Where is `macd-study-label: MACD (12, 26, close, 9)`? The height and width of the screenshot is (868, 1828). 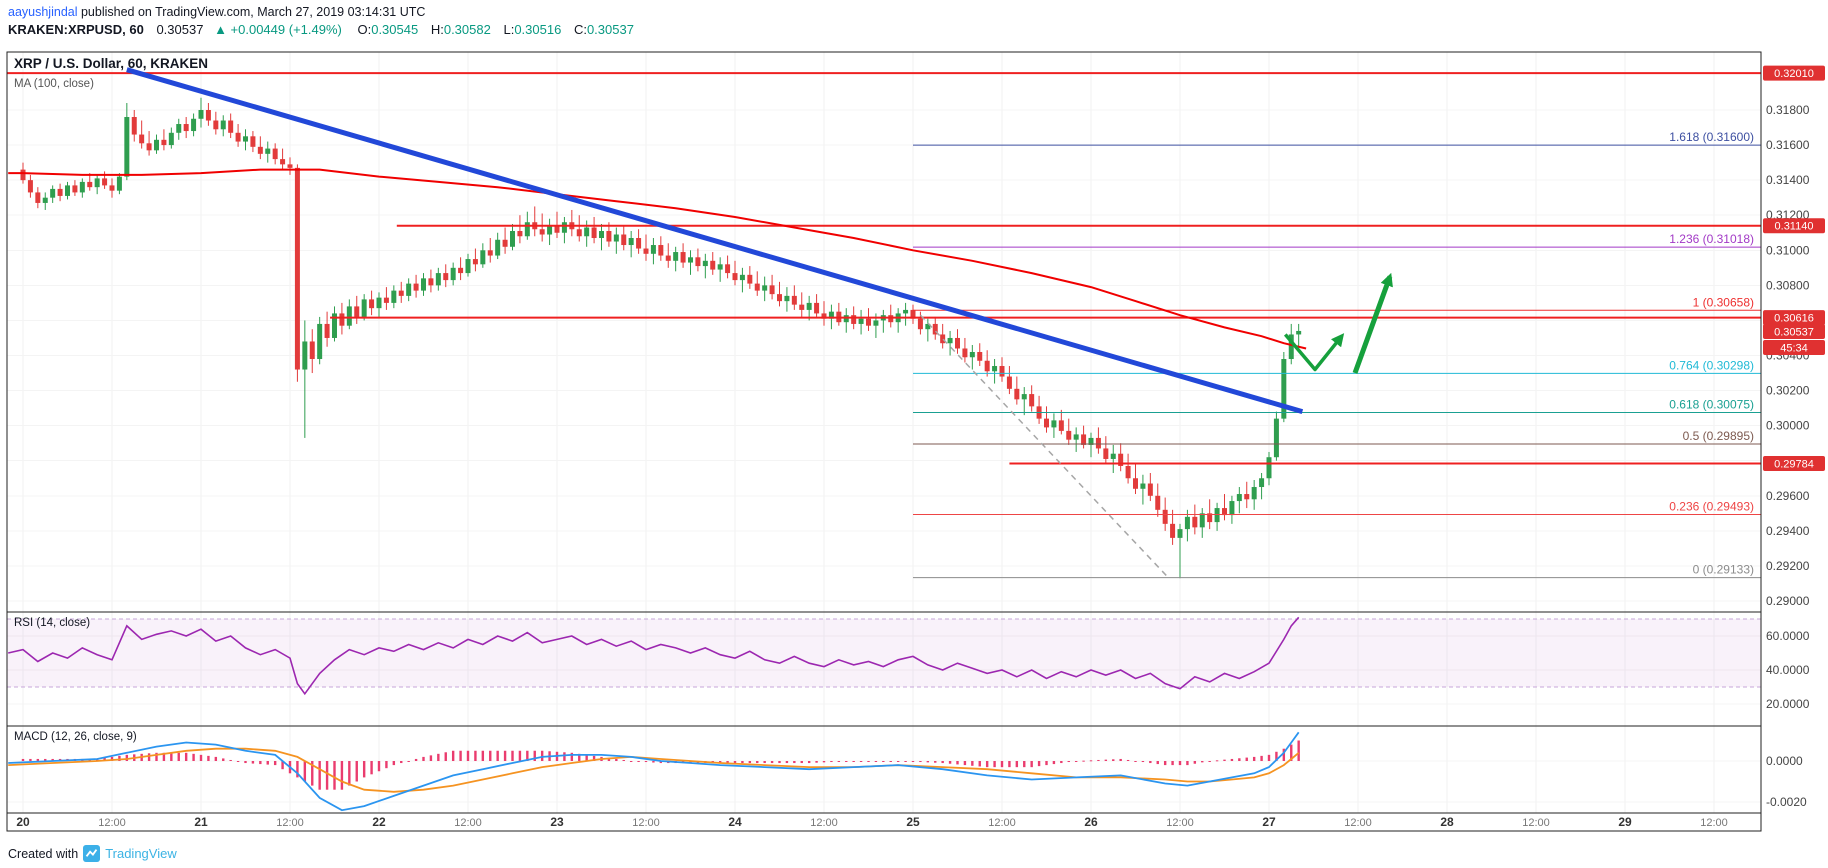
macd-study-label: MACD (12, 26, close, 9) is located at coordinates (75, 737).